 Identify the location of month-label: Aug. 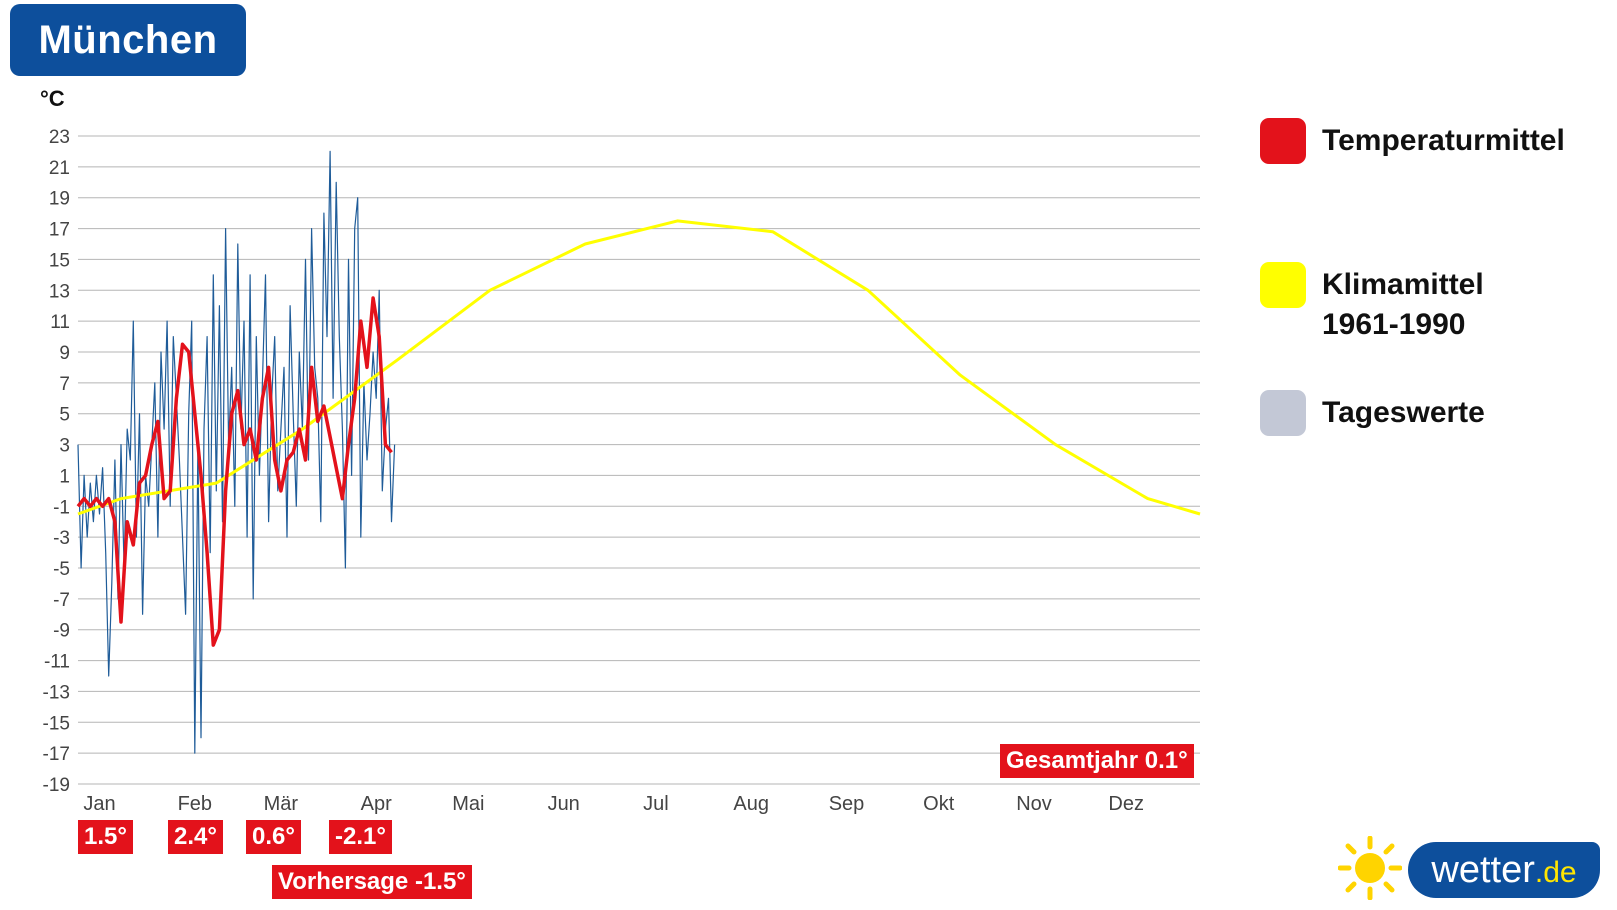
(751, 804).